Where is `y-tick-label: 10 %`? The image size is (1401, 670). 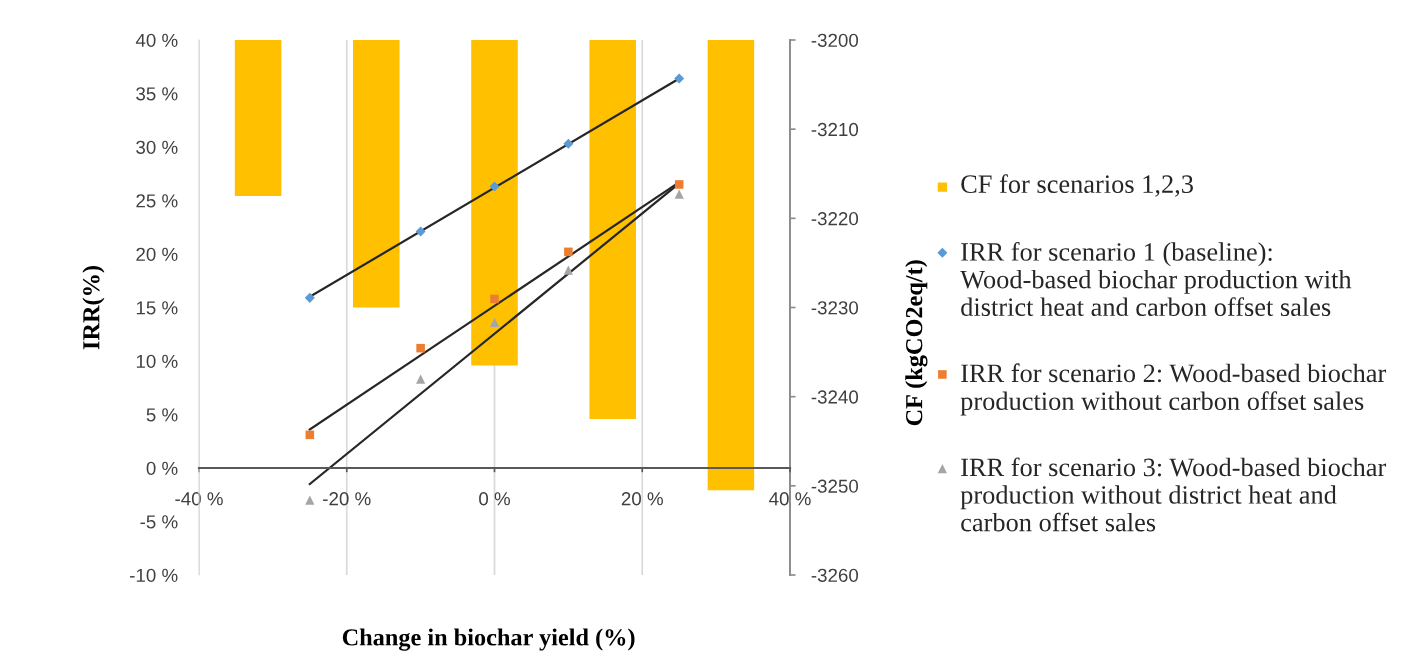
y-tick-label: 10 % is located at coordinates (157, 361).